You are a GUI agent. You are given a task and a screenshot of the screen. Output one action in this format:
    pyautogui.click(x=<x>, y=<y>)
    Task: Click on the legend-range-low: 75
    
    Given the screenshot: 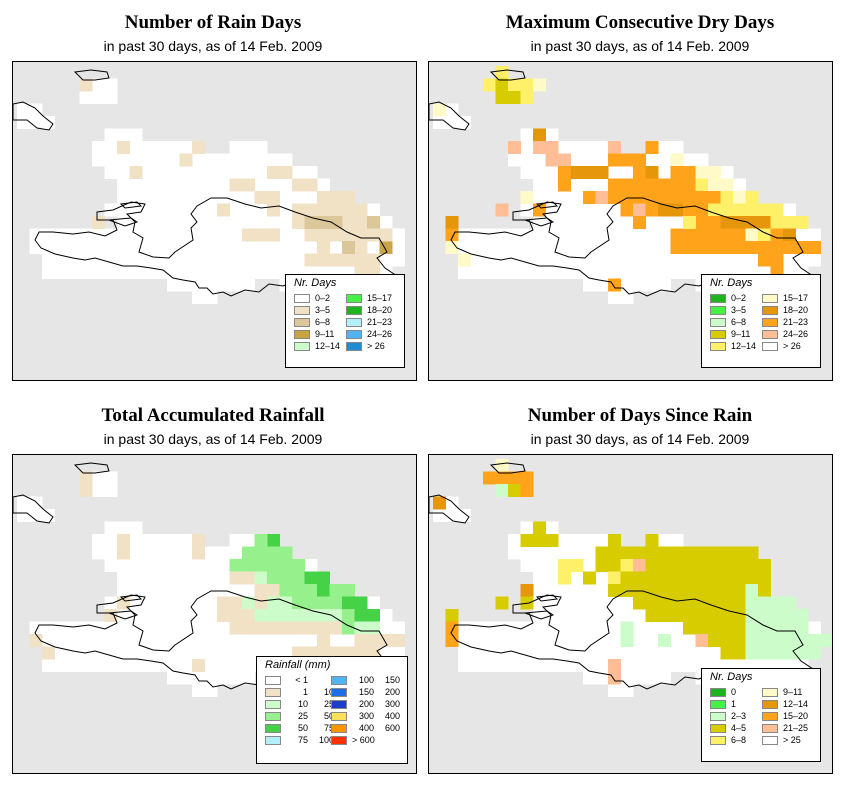 What is the action you would take?
    pyautogui.click(x=302, y=740)
    